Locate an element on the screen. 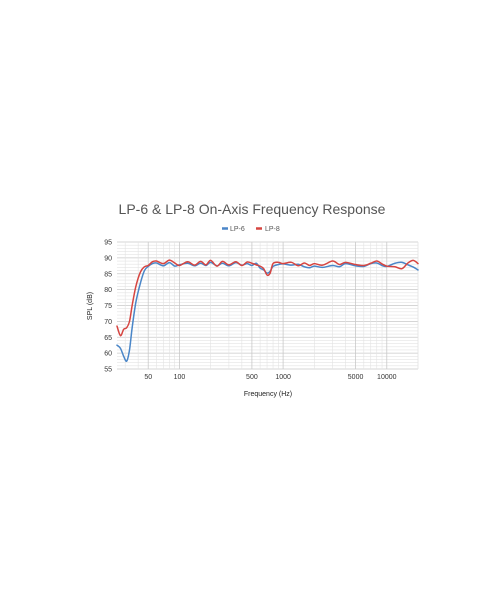 This screenshot has height=600, width=500. y-tick-label: 60 is located at coordinates (108, 354).